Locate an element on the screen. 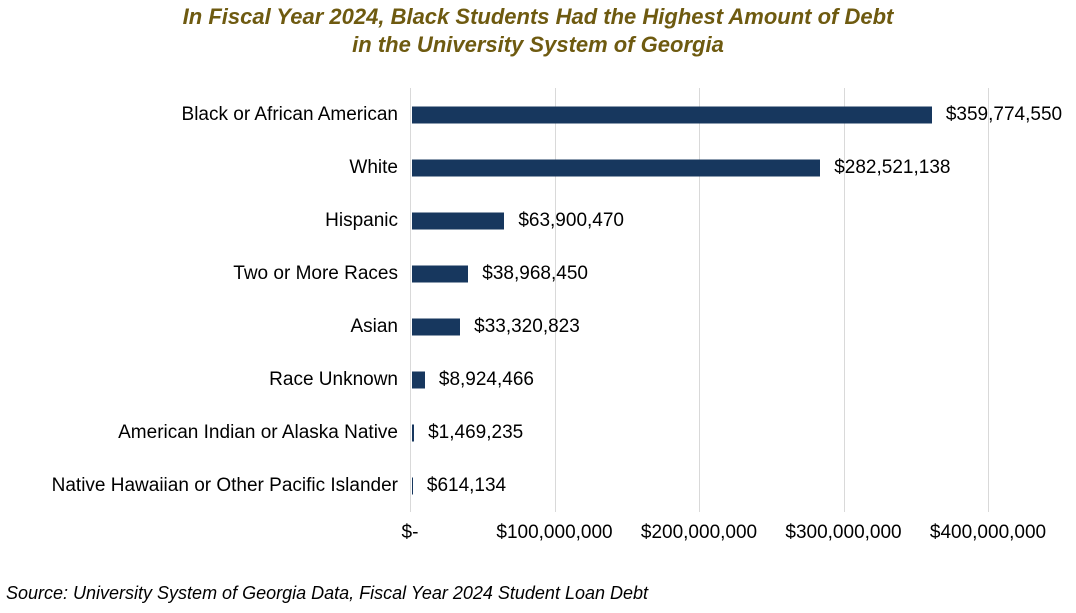 The width and height of the screenshot is (1076, 613). value-label: $1,469,235 is located at coordinates (476, 432).